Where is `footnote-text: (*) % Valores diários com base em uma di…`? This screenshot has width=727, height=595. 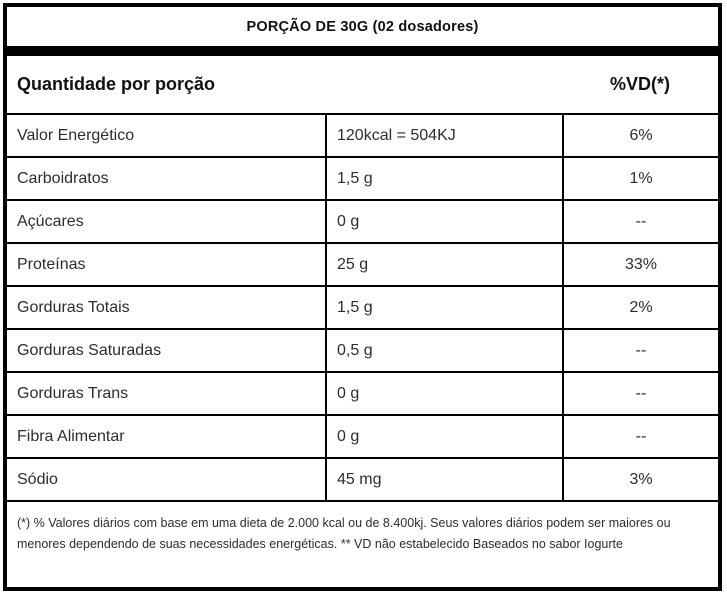 footnote-text: (*) % Valores diários com base em uma di… is located at coordinates (344, 533).